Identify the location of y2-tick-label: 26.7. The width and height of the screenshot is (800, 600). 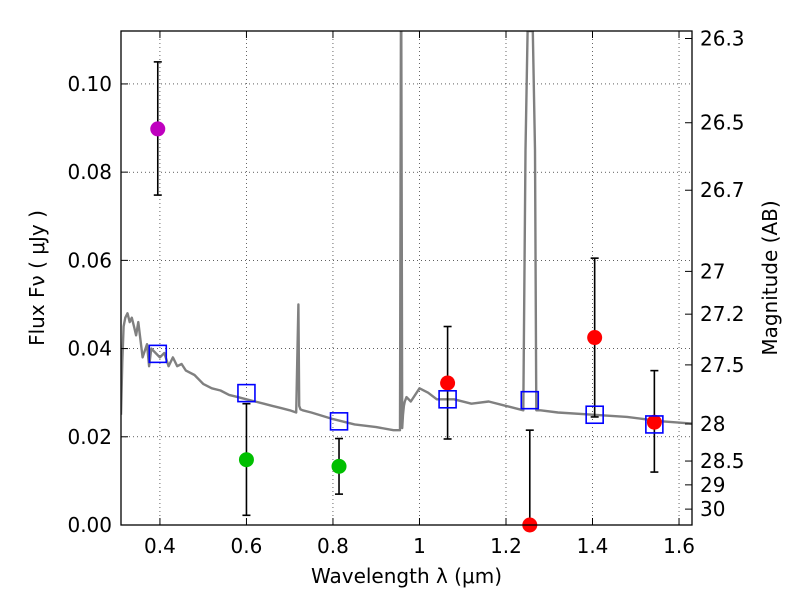
(722, 190).